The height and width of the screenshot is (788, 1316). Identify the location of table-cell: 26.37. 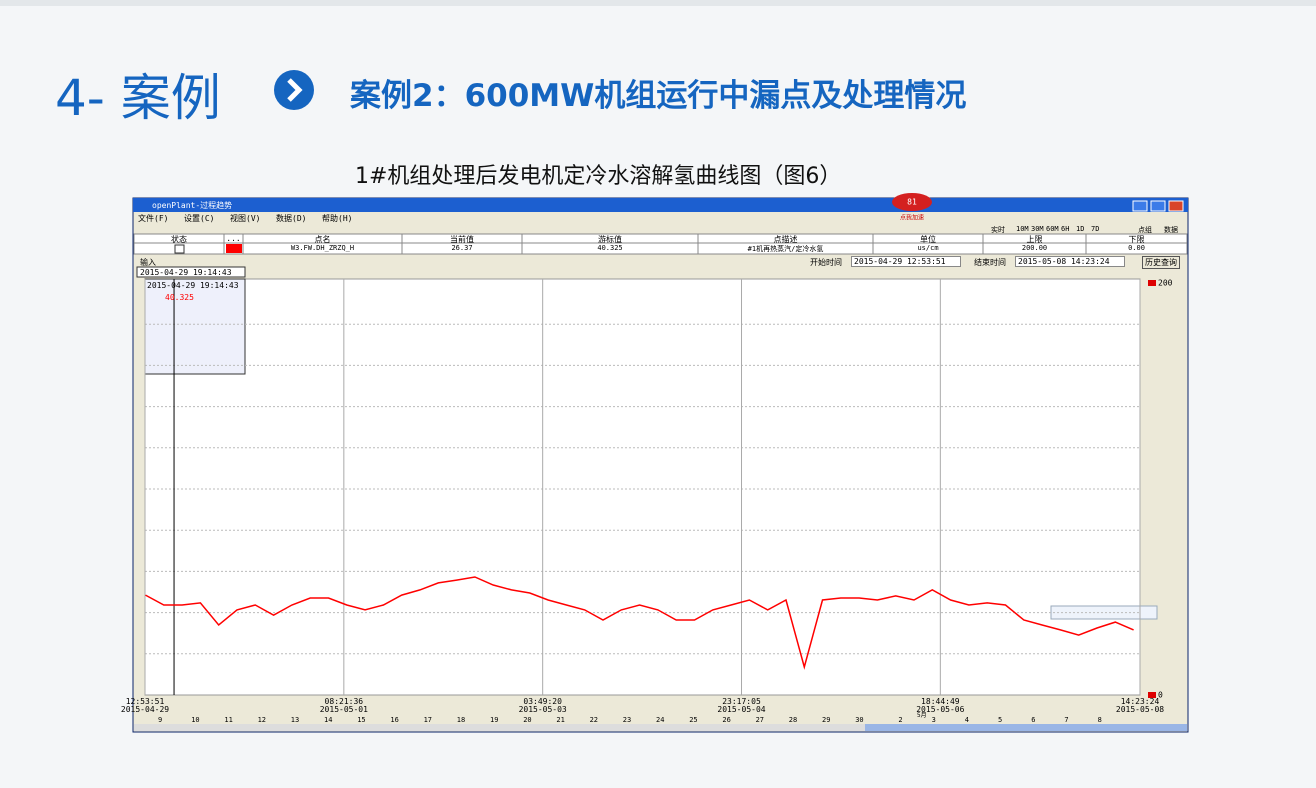
(462, 248).